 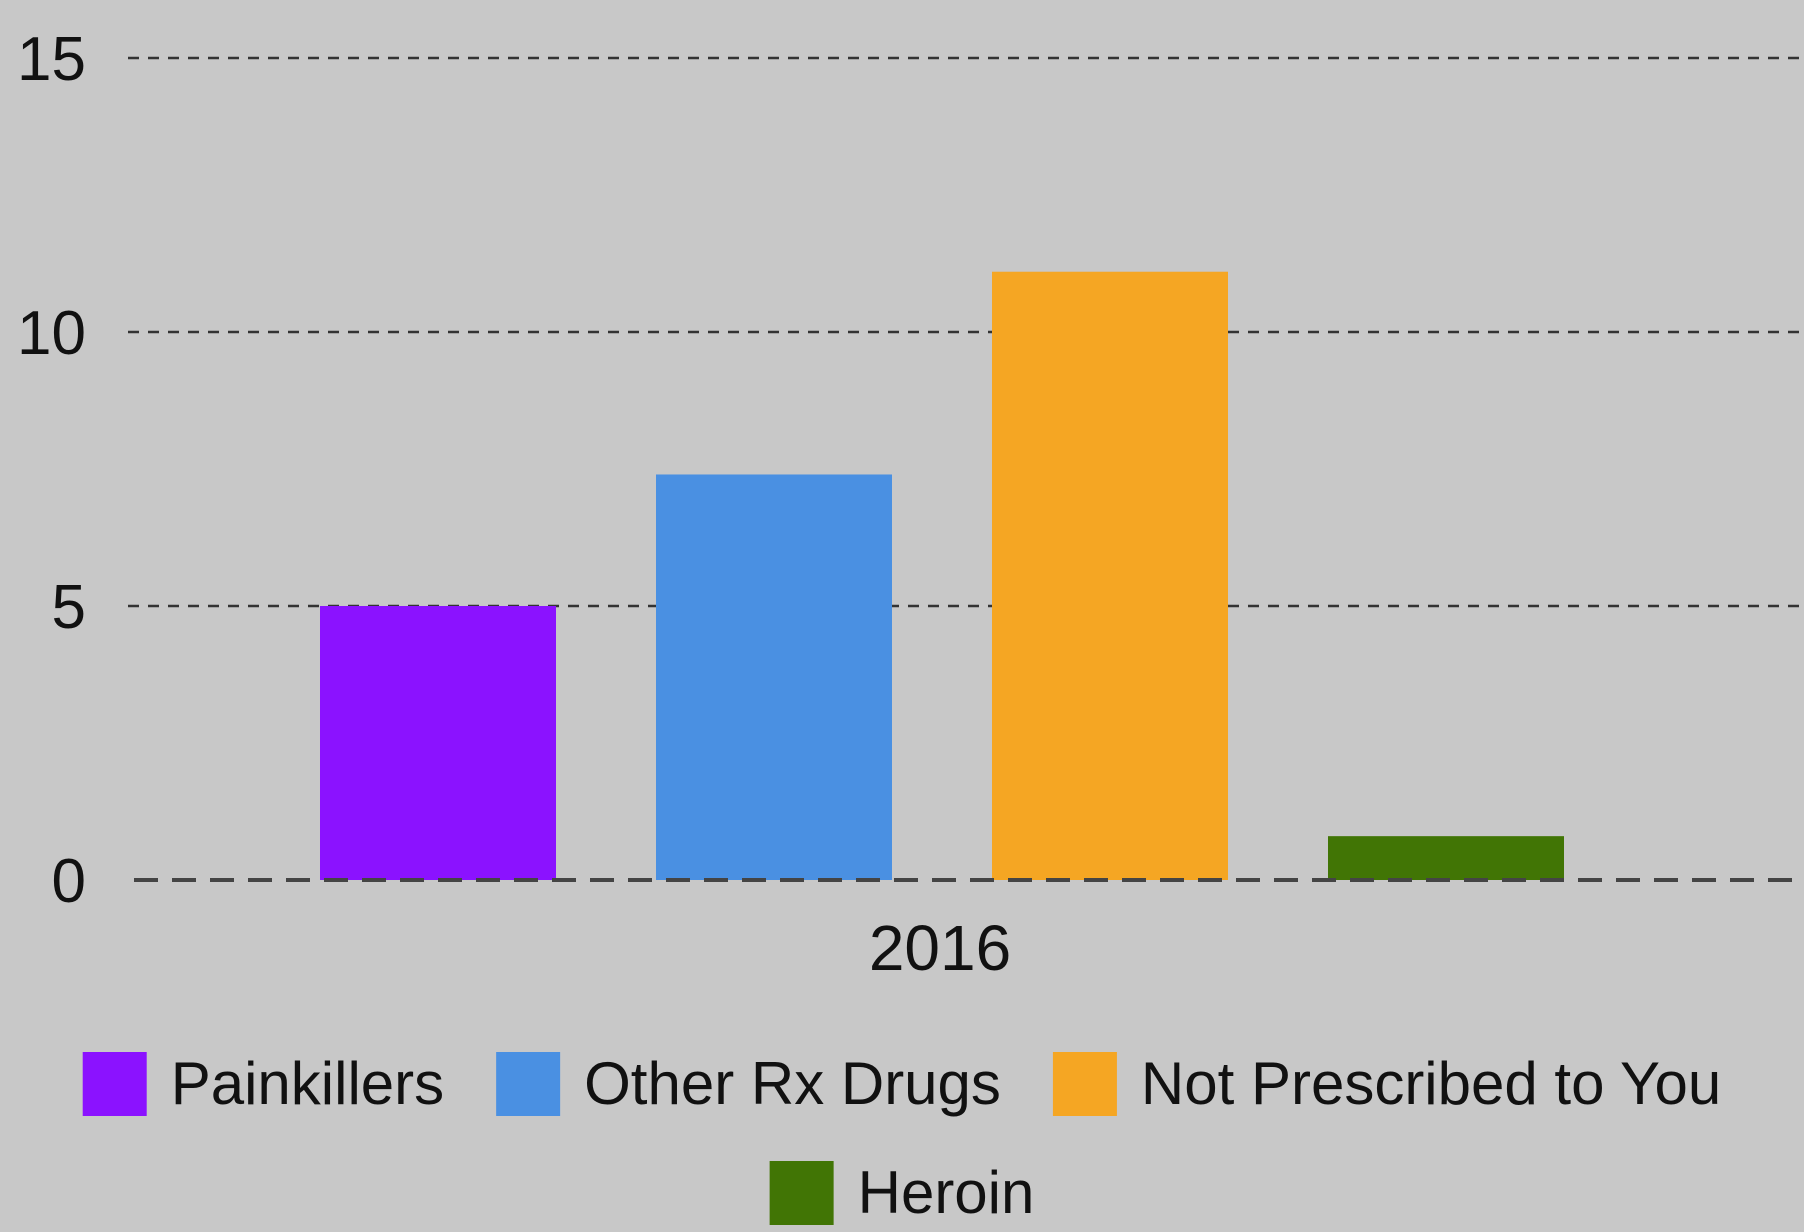 I want to click on y-tick-label-5: 5, so click(x=69, y=607).